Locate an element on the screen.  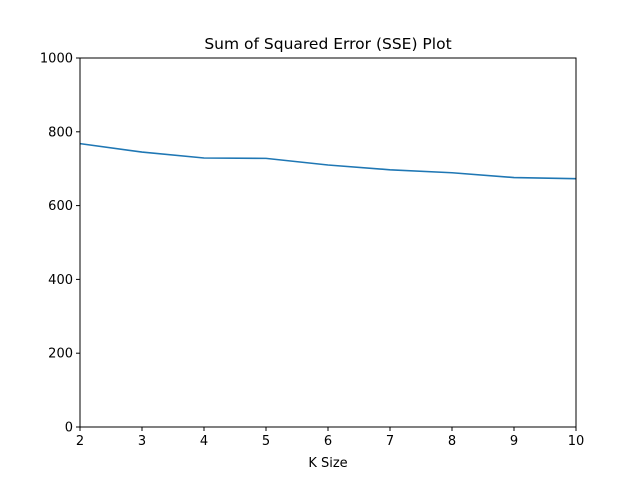
x-axis-ticks: 2 3 4 5 6 7 8 9 10 is located at coordinates (330, 438).